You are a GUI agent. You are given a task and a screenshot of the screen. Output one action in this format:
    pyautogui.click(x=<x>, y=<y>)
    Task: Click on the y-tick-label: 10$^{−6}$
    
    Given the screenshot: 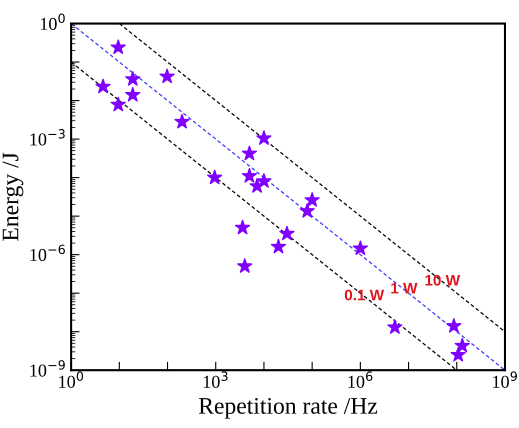 What is the action you would take?
    pyautogui.click(x=47, y=253)
    